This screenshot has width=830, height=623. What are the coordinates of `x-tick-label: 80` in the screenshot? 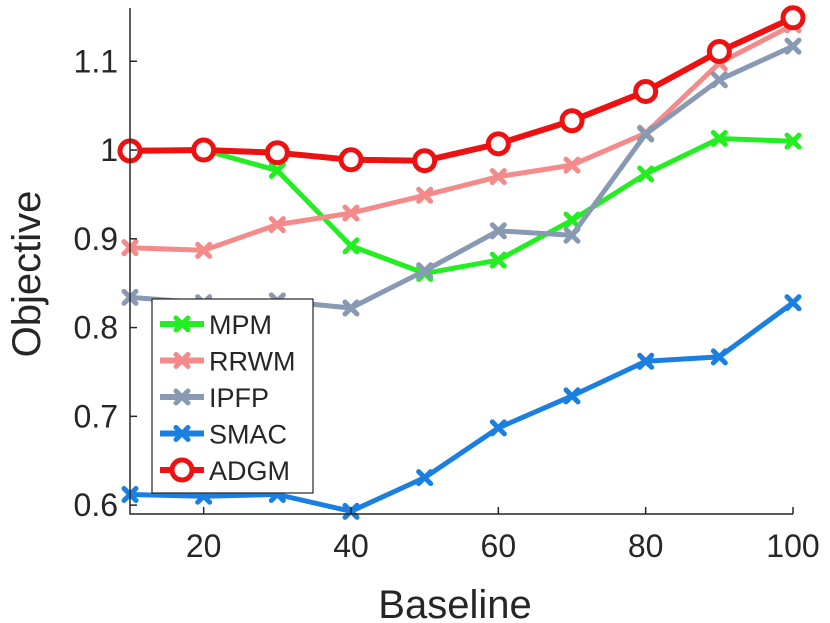 It's located at (646, 546).